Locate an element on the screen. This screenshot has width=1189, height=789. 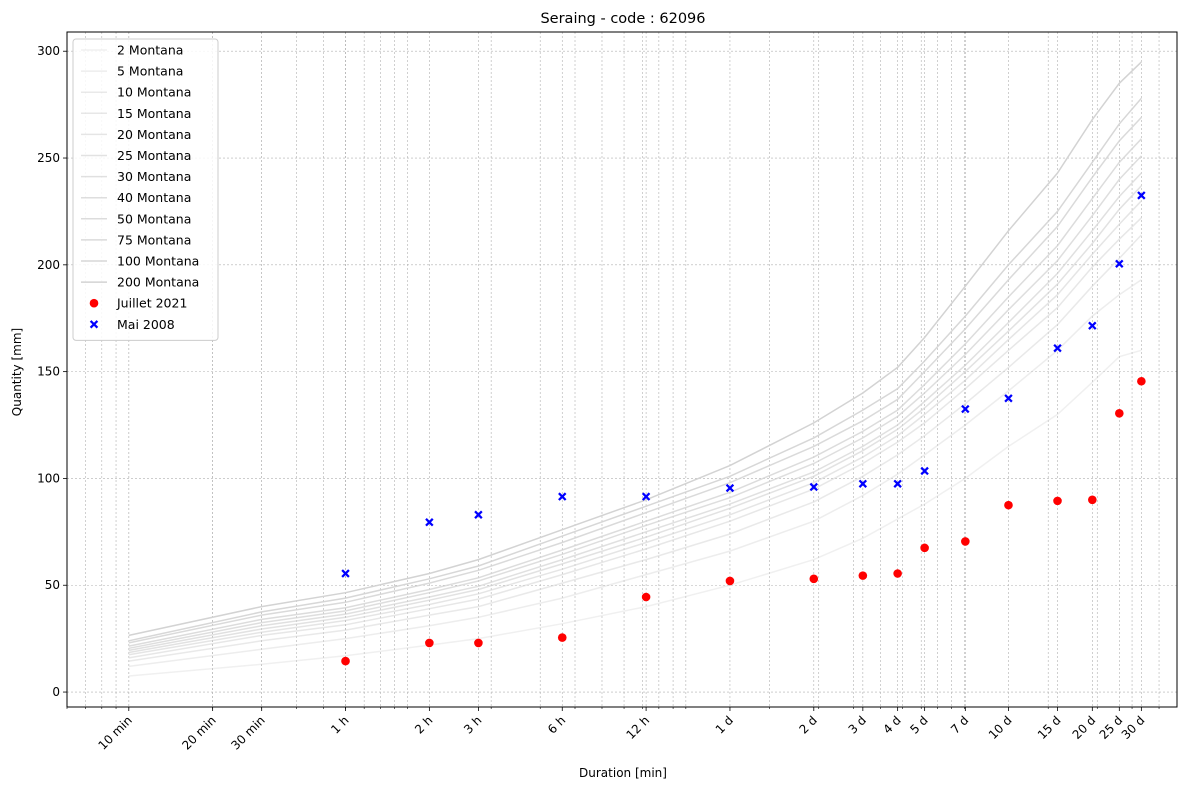
legend-label: 10 Montana is located at coordinates (154, 92).